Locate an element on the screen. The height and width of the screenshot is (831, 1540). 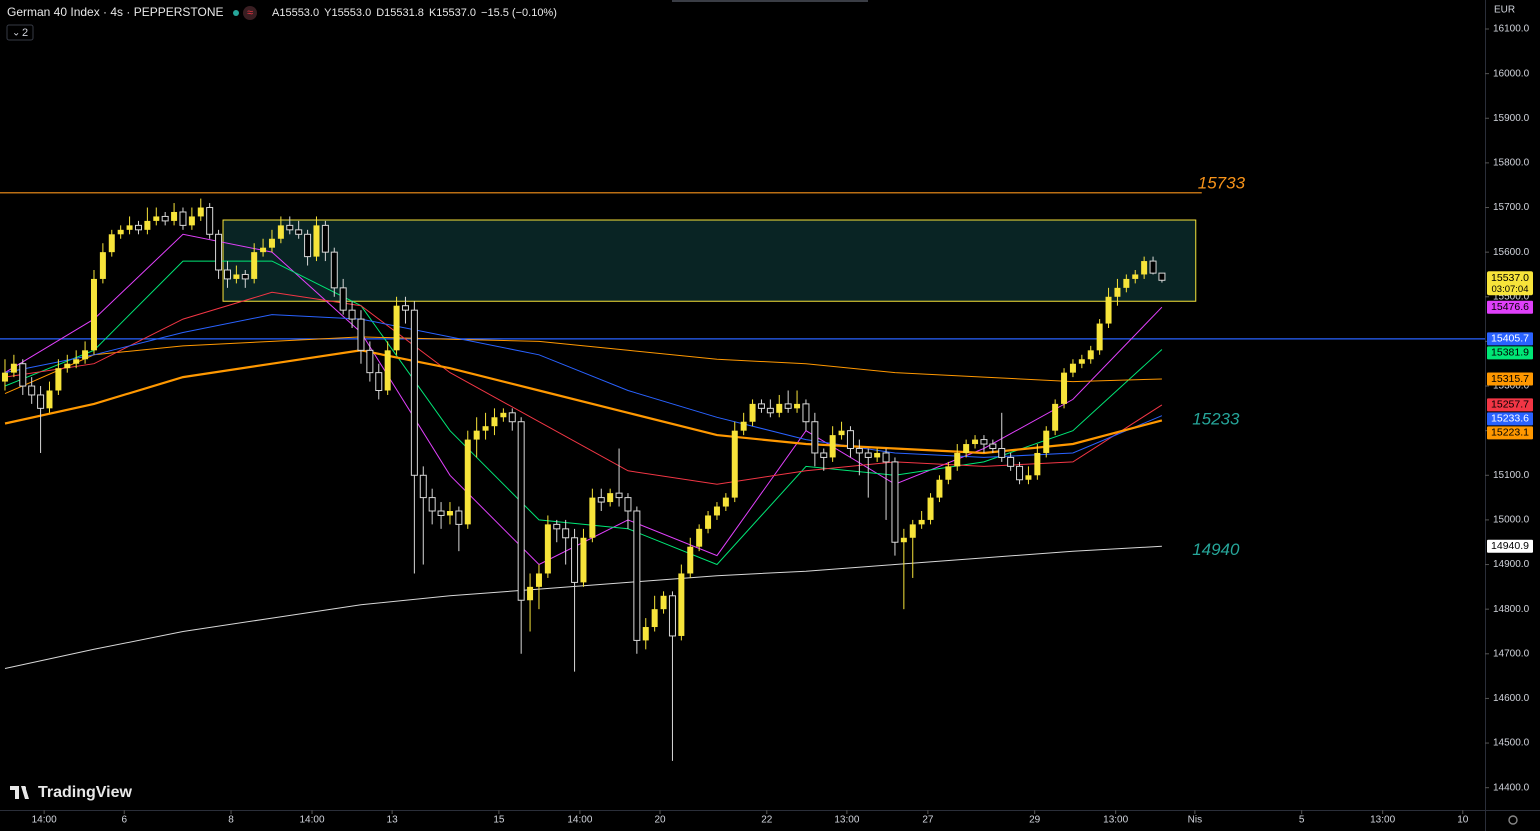
price-tag-label: 15257.7 is located at coordinates (1510, 405).